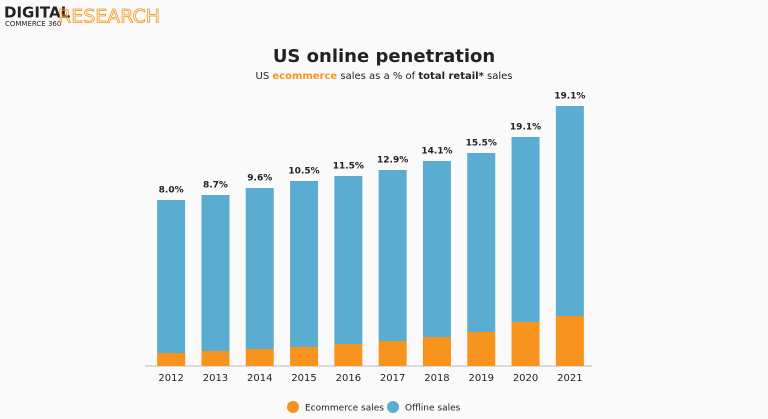 This screenshot has width=768, height=419. I want to click on subtitle-part: sales as a % of, so click(377, 76).